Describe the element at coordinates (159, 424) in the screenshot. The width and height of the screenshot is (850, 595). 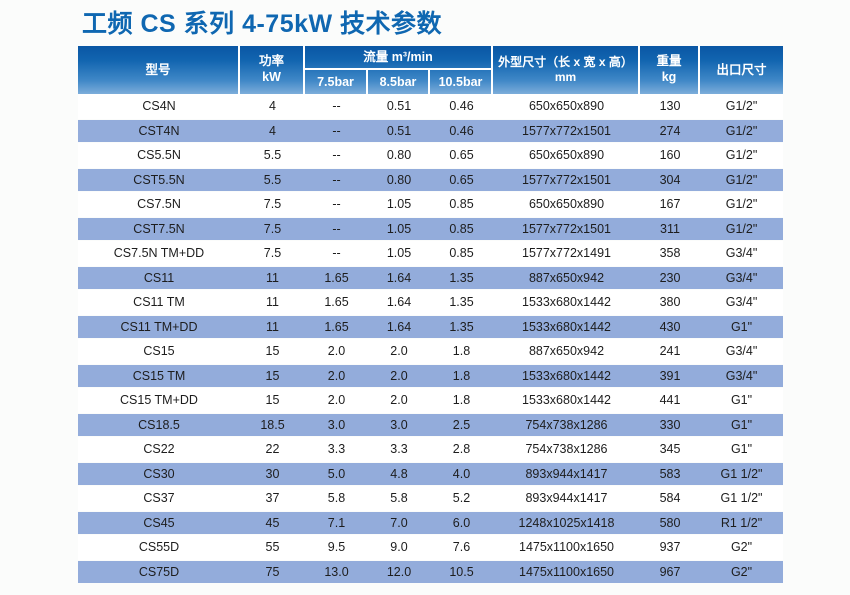
I see `cell-model: CS18.5` at that location.